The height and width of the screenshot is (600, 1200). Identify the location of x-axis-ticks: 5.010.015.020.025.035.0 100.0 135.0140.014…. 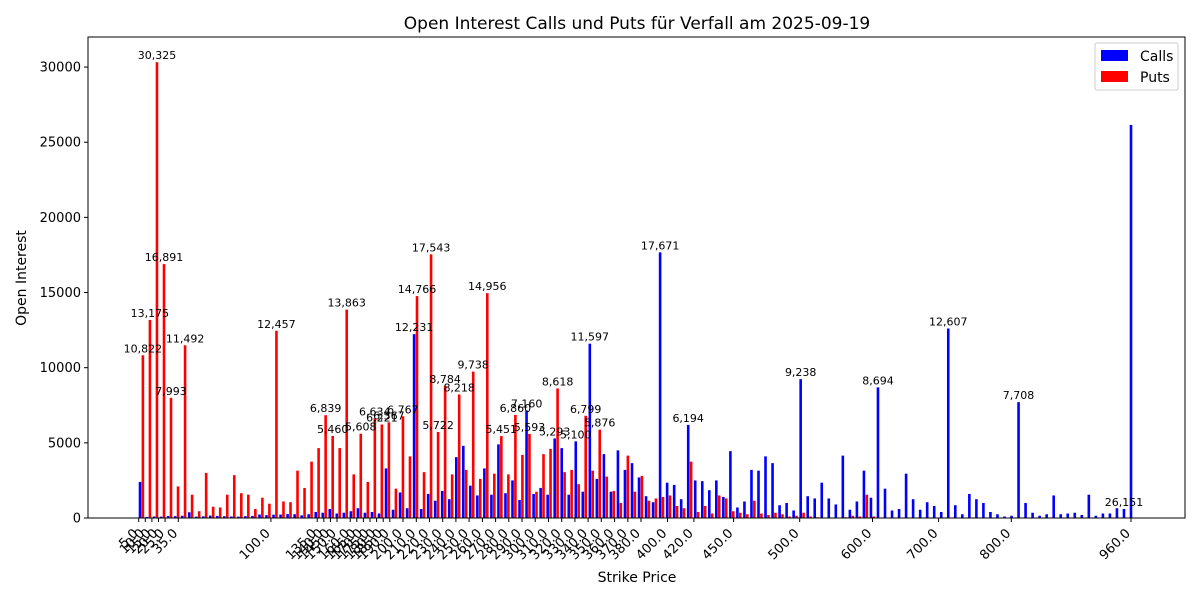
(625, 540).